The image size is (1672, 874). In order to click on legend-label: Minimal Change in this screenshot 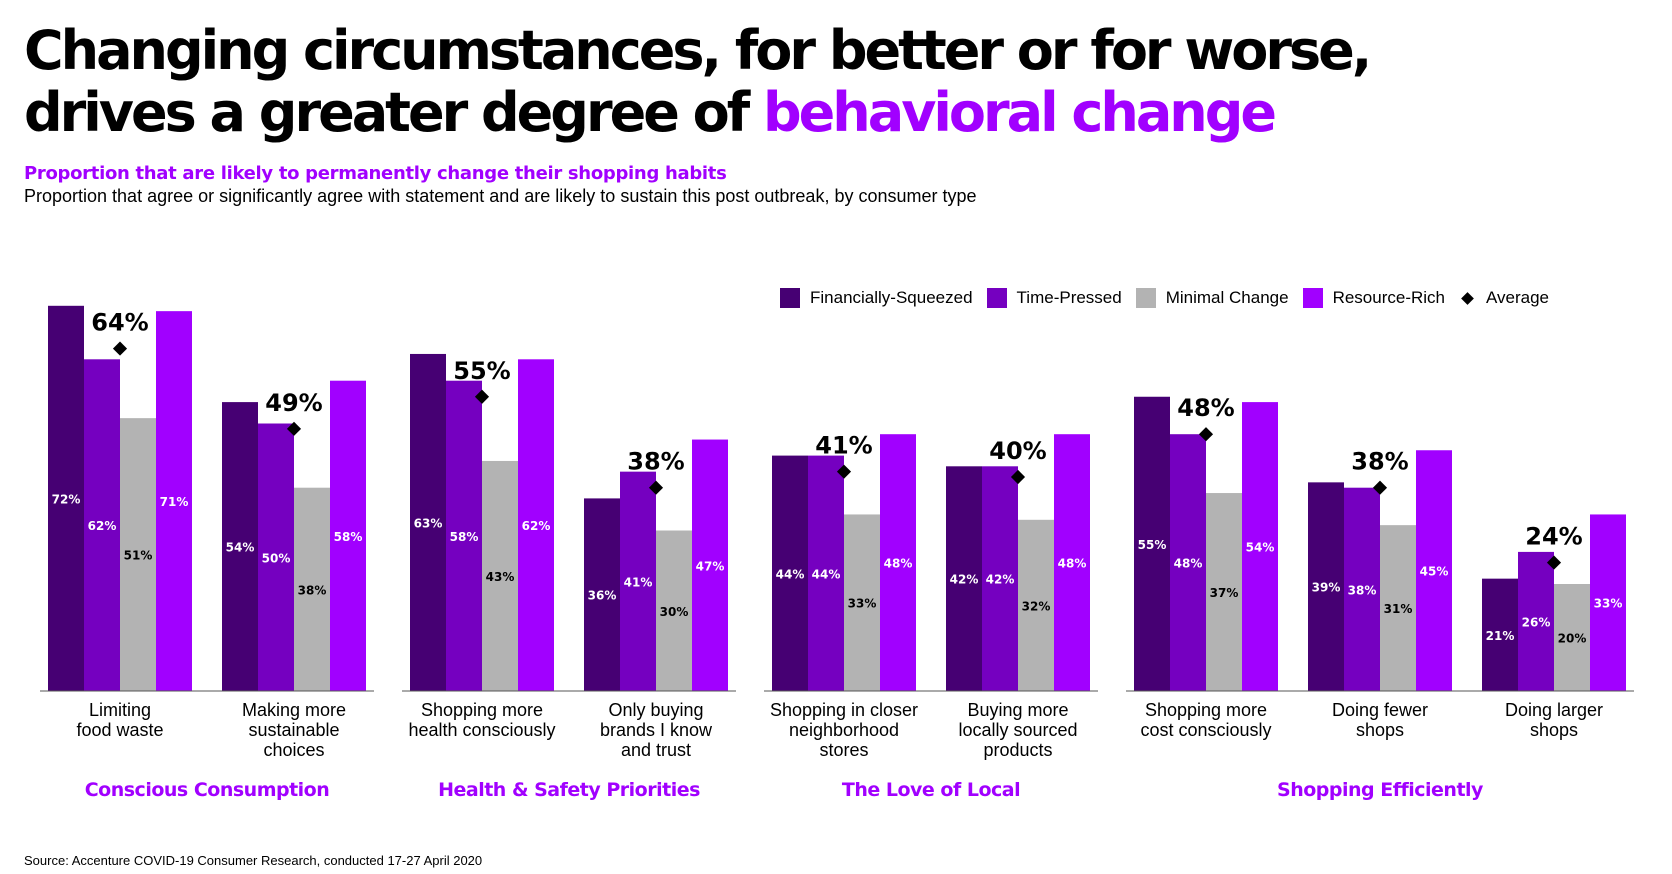, I will do `click(1227, 297)`.